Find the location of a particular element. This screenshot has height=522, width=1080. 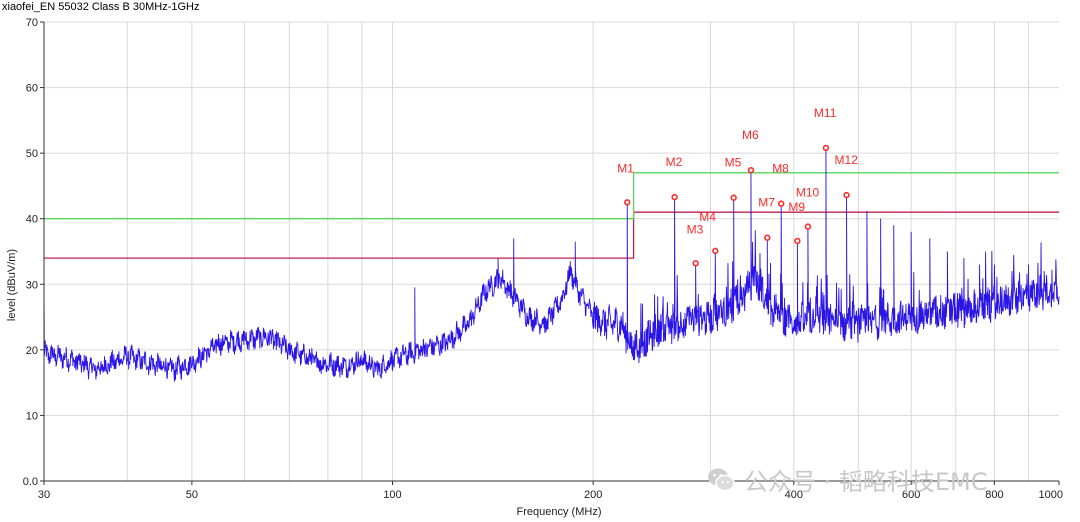

marker-label-m10: M10 is located at coordinates (808, 193).